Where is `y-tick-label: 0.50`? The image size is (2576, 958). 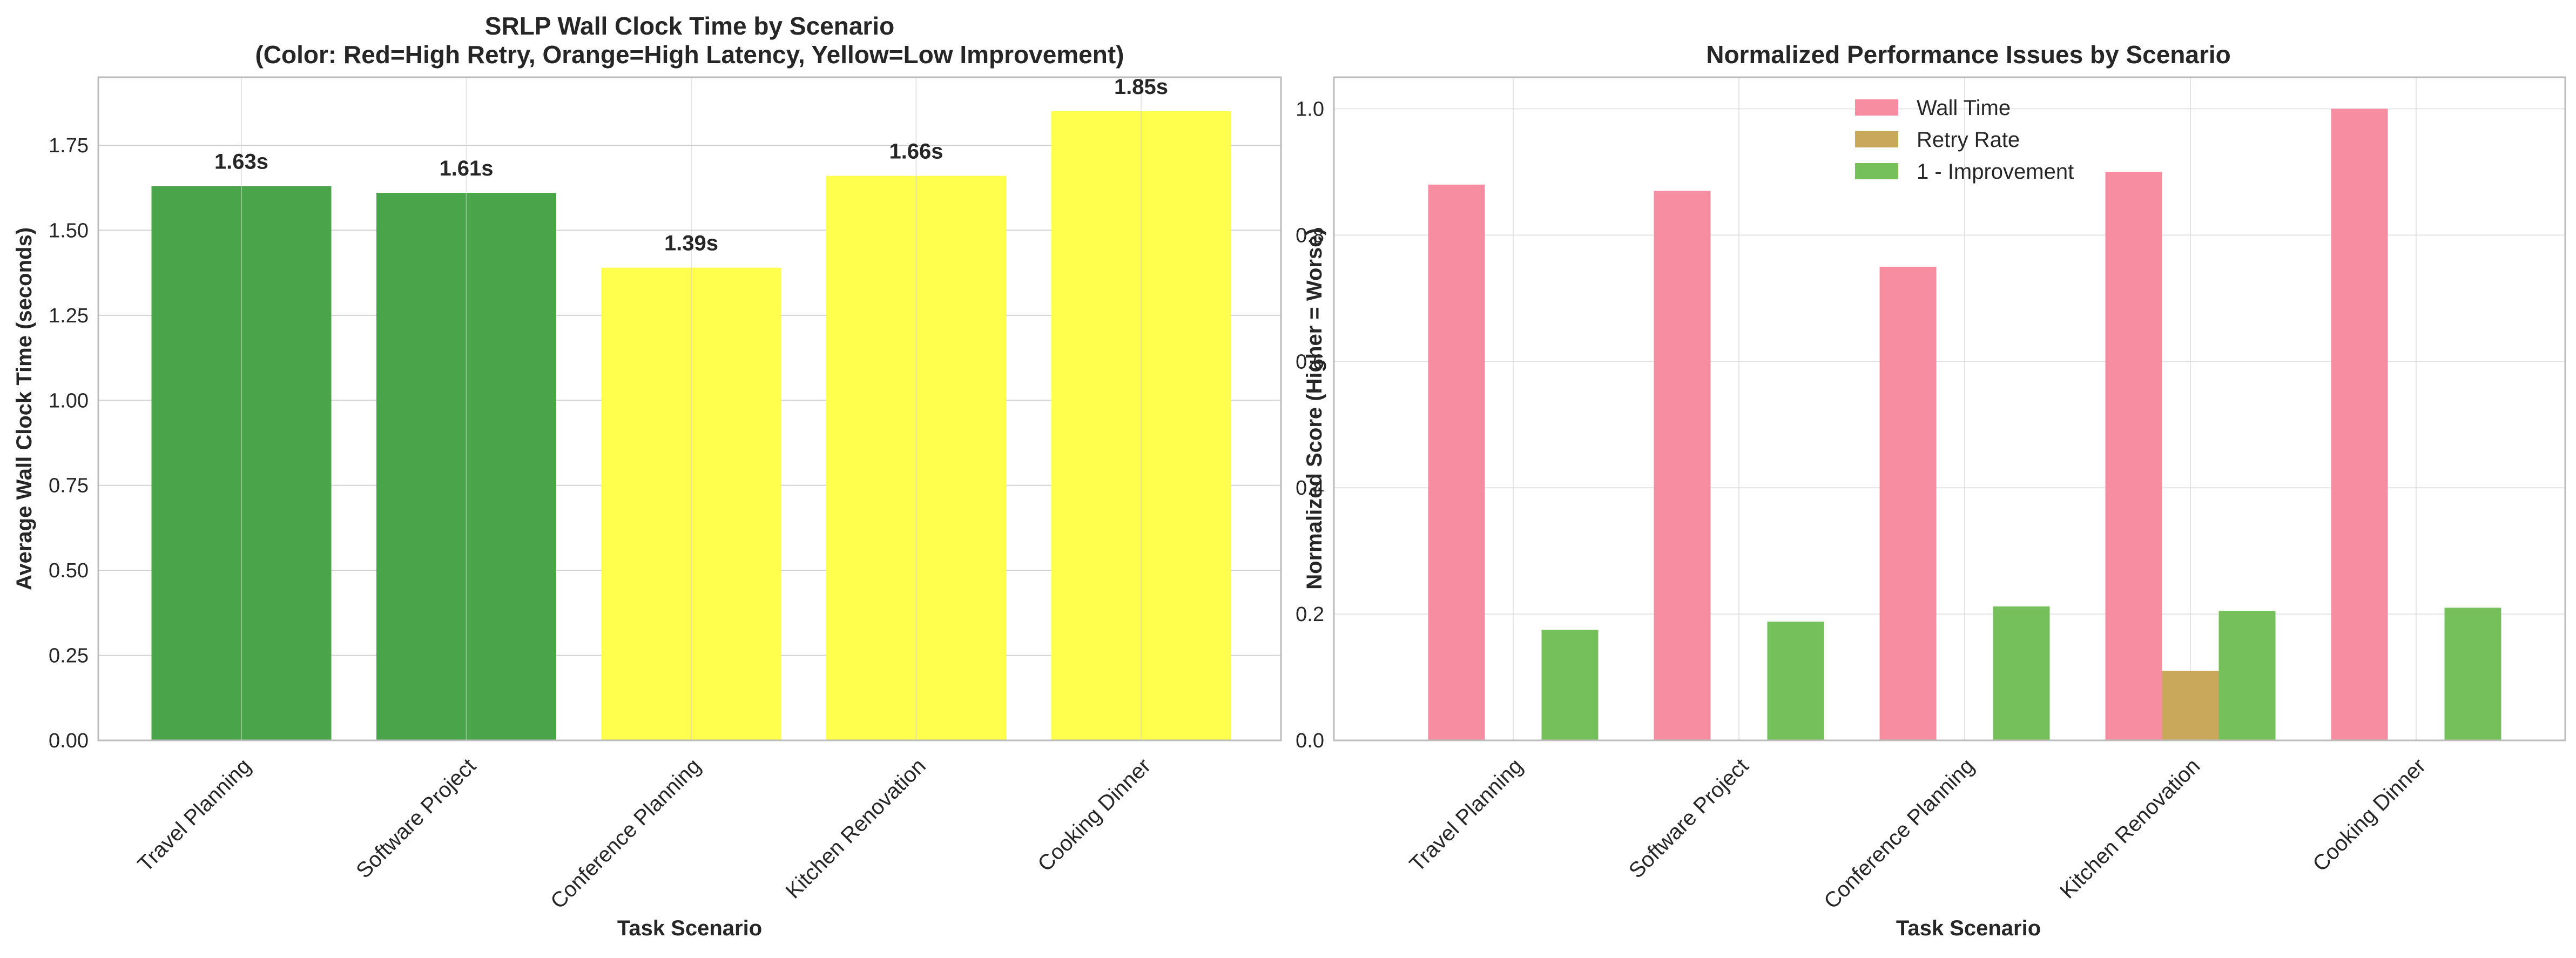 y-tick-label: 0.50 is located at coordinates (69, 570).